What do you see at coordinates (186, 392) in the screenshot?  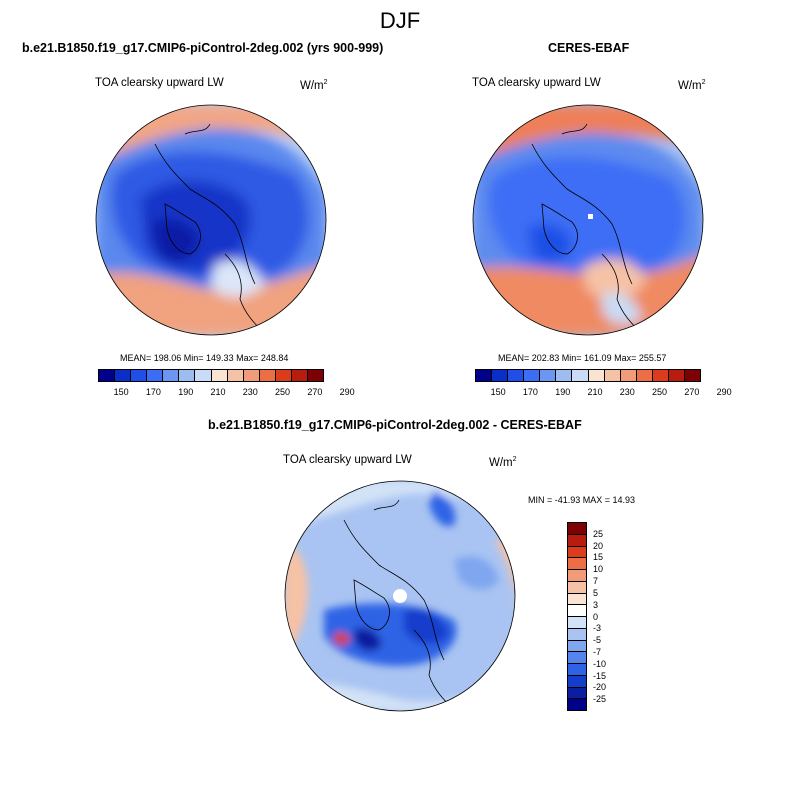 I see `panel-1-colorbar-tick-label: 190` at bounding box center [186, 392].